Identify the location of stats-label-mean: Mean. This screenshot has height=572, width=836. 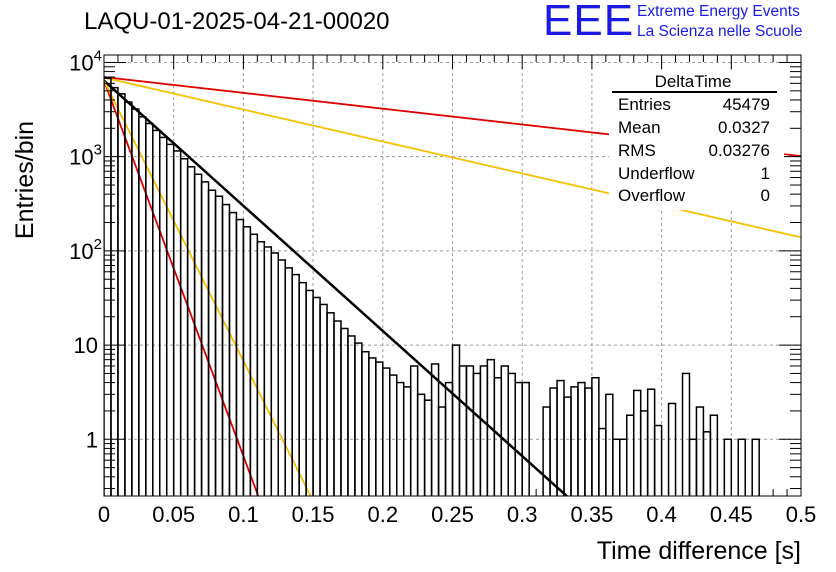
(639, 127).